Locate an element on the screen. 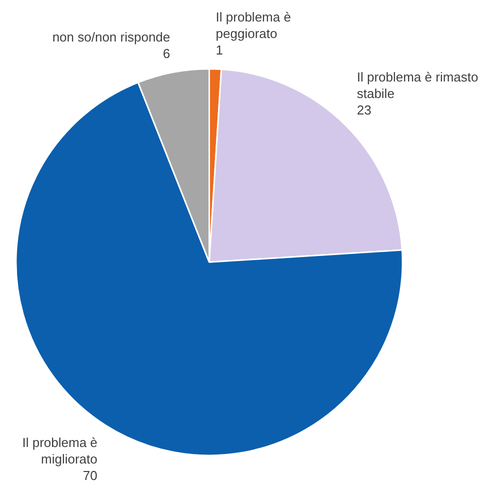  data-label: 1 is located at coordinates (220, 50).